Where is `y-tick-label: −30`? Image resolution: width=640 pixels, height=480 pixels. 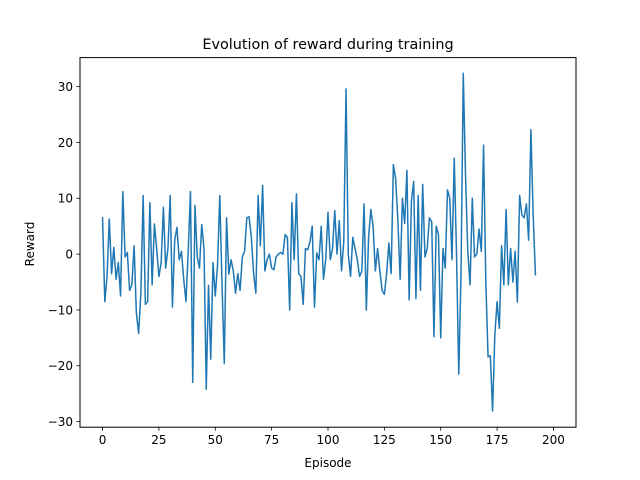
y-tick-label: −30 is located at coordinates (60, 422).